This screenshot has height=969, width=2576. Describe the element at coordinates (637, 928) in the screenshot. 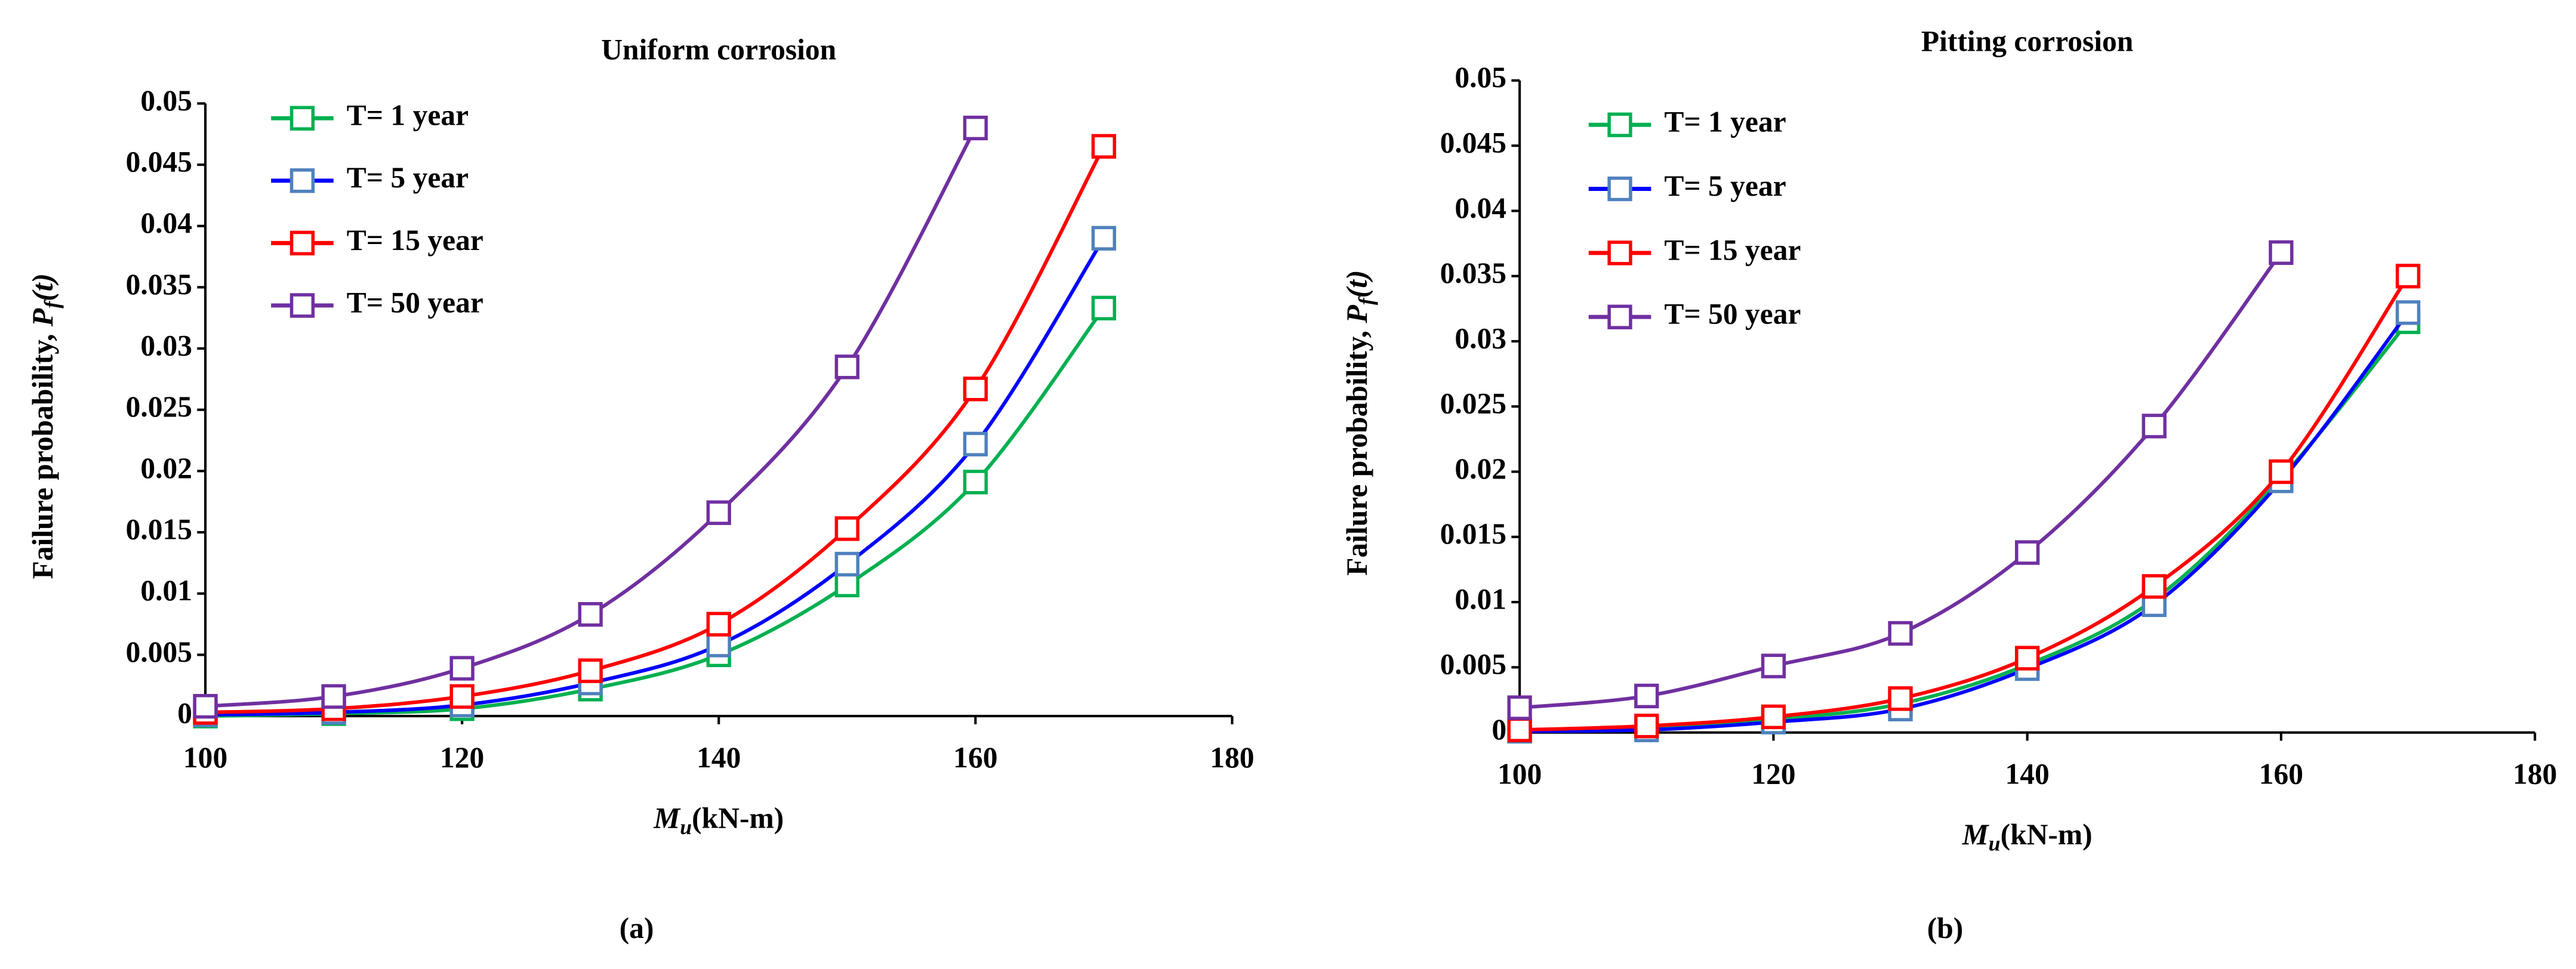

I see `panel-label: (a)` at that location.